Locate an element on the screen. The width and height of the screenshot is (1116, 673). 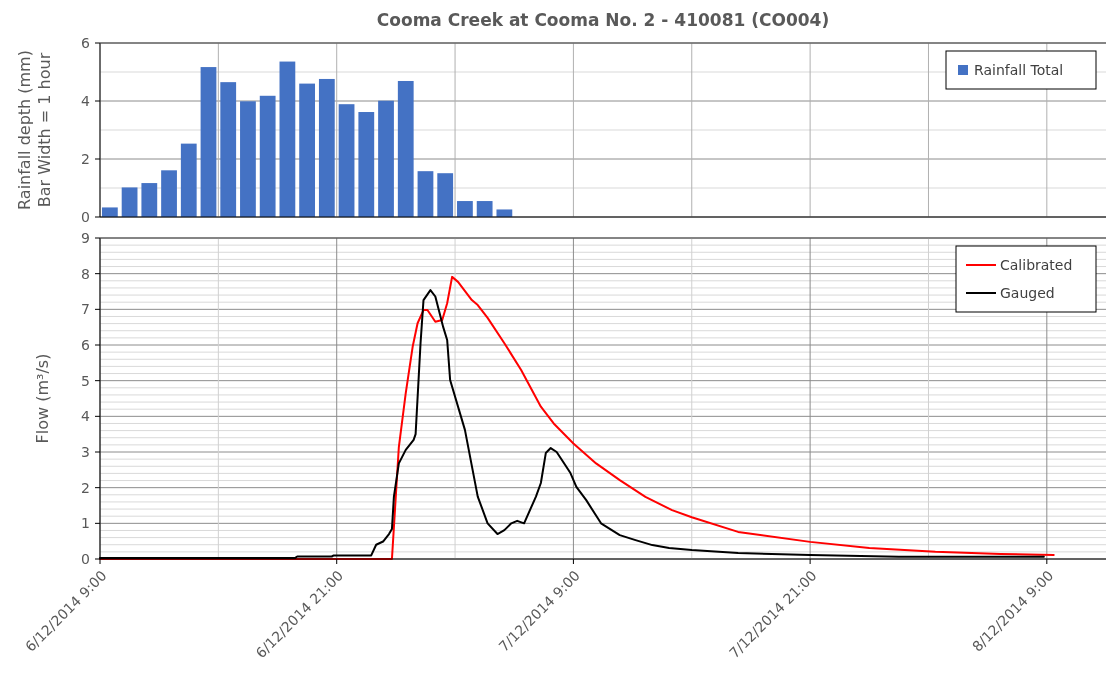
y-tick-label: 1 is located at coordinates (85, 523).